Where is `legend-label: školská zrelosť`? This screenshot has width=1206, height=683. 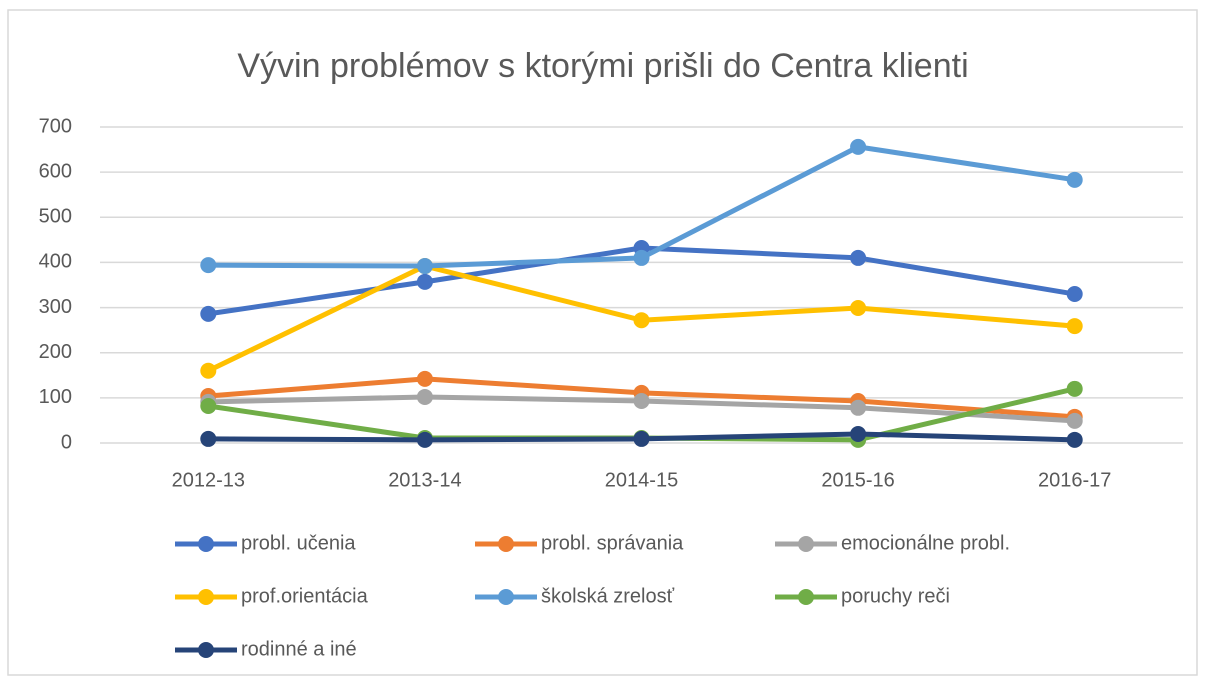
legend-label: školská zrelosť is located at coordinates (608, 596).